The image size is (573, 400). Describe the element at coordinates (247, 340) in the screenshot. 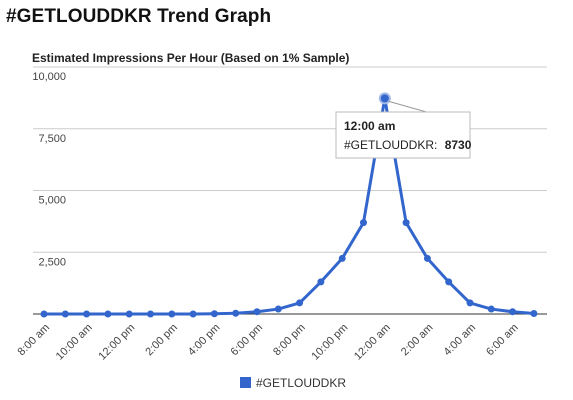

I see `x-tick-label: 6:00 pm` at that location.